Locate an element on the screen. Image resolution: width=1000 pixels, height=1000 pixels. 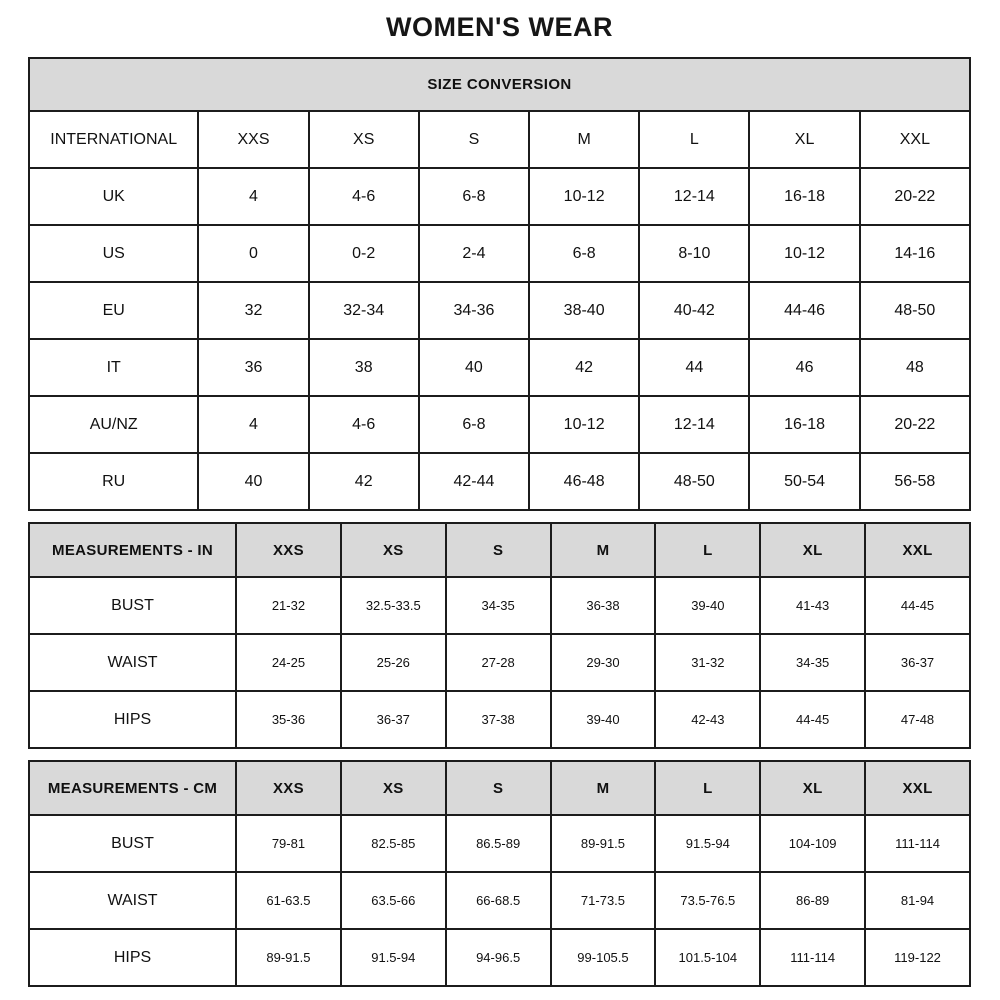
value-cell: 44 is located at coordinates (694, 367).